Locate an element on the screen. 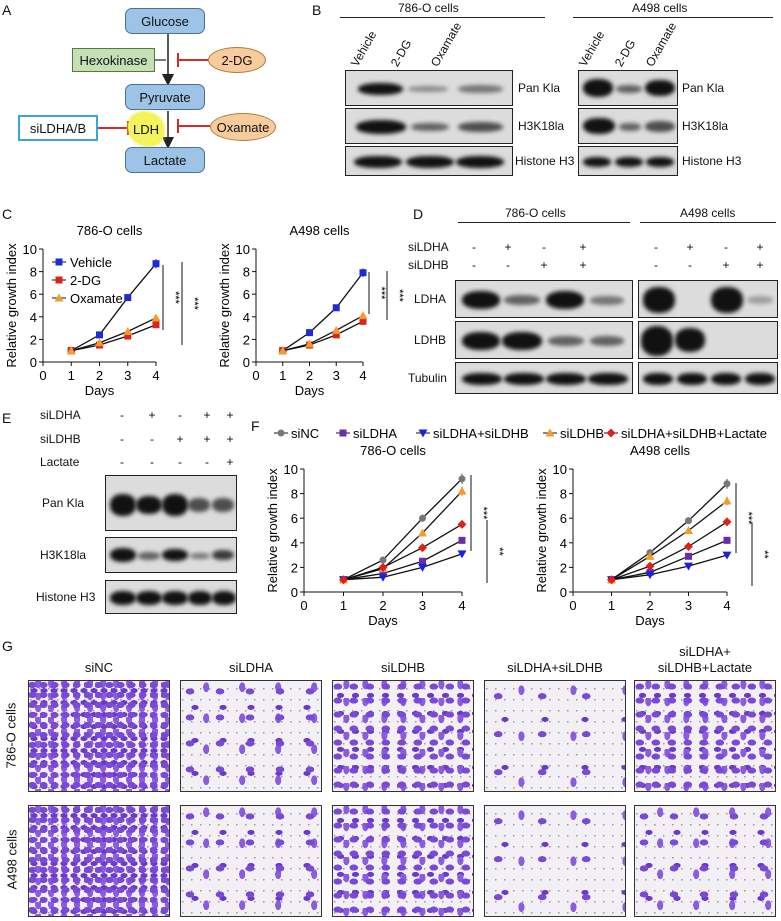  row-label: LDHA is located at coordinates (430, 299).